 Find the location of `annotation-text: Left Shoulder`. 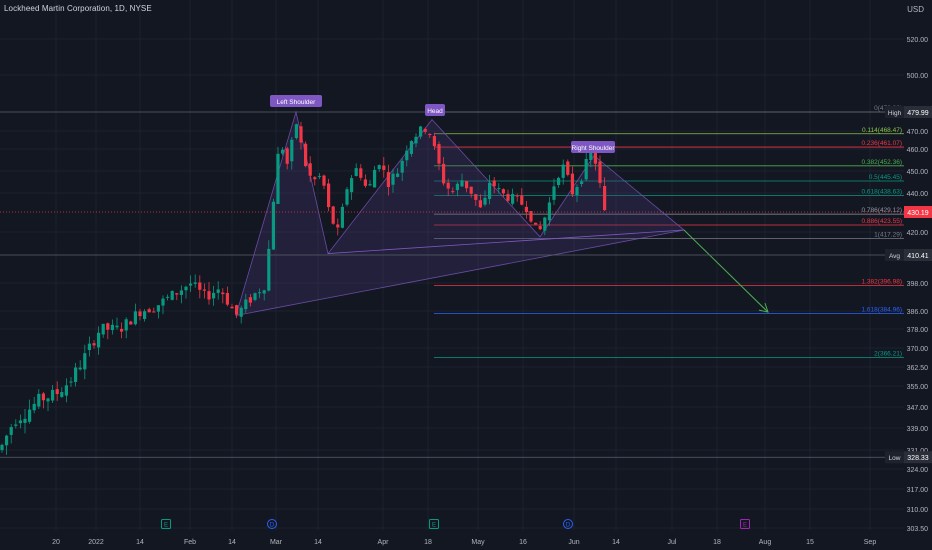

annotation-text: Left Shoulder is located at coordinates (297, 102).